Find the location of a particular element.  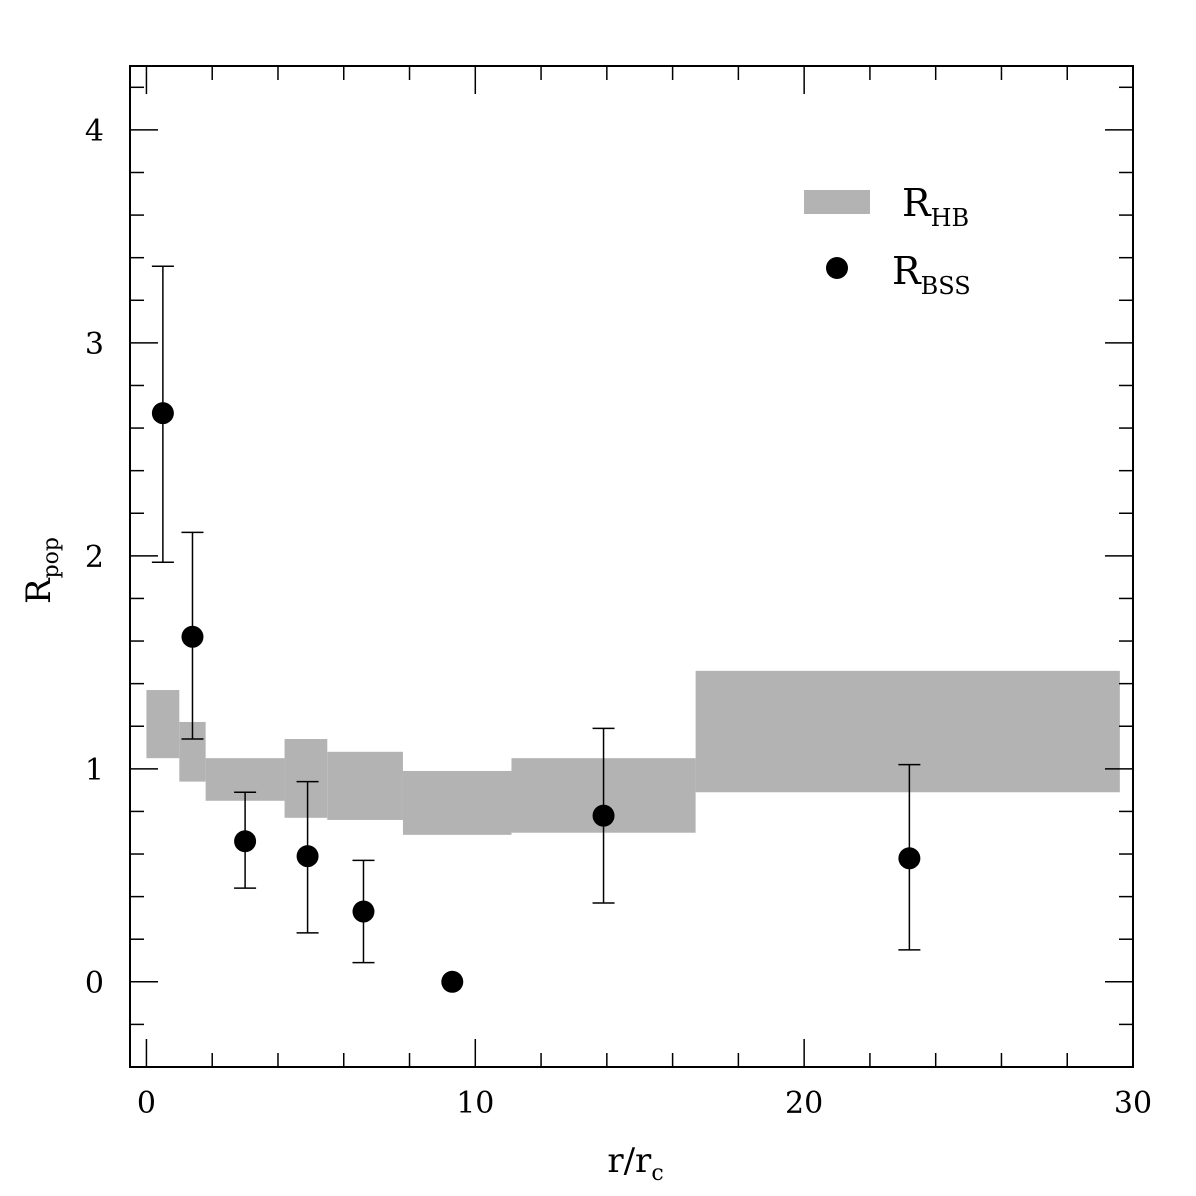

legend-bss-label: RBSS is located at coordinates (931, 274).